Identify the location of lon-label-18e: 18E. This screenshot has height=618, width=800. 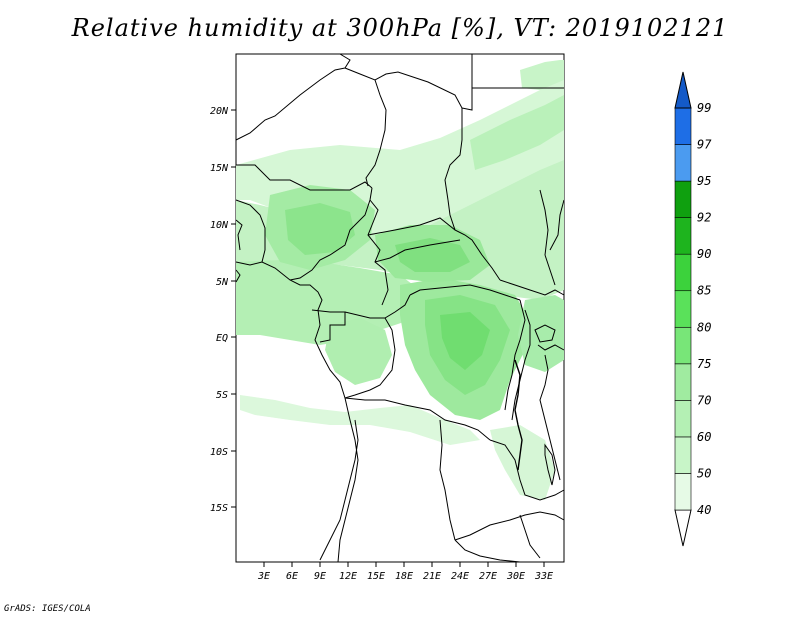
(404, 576).